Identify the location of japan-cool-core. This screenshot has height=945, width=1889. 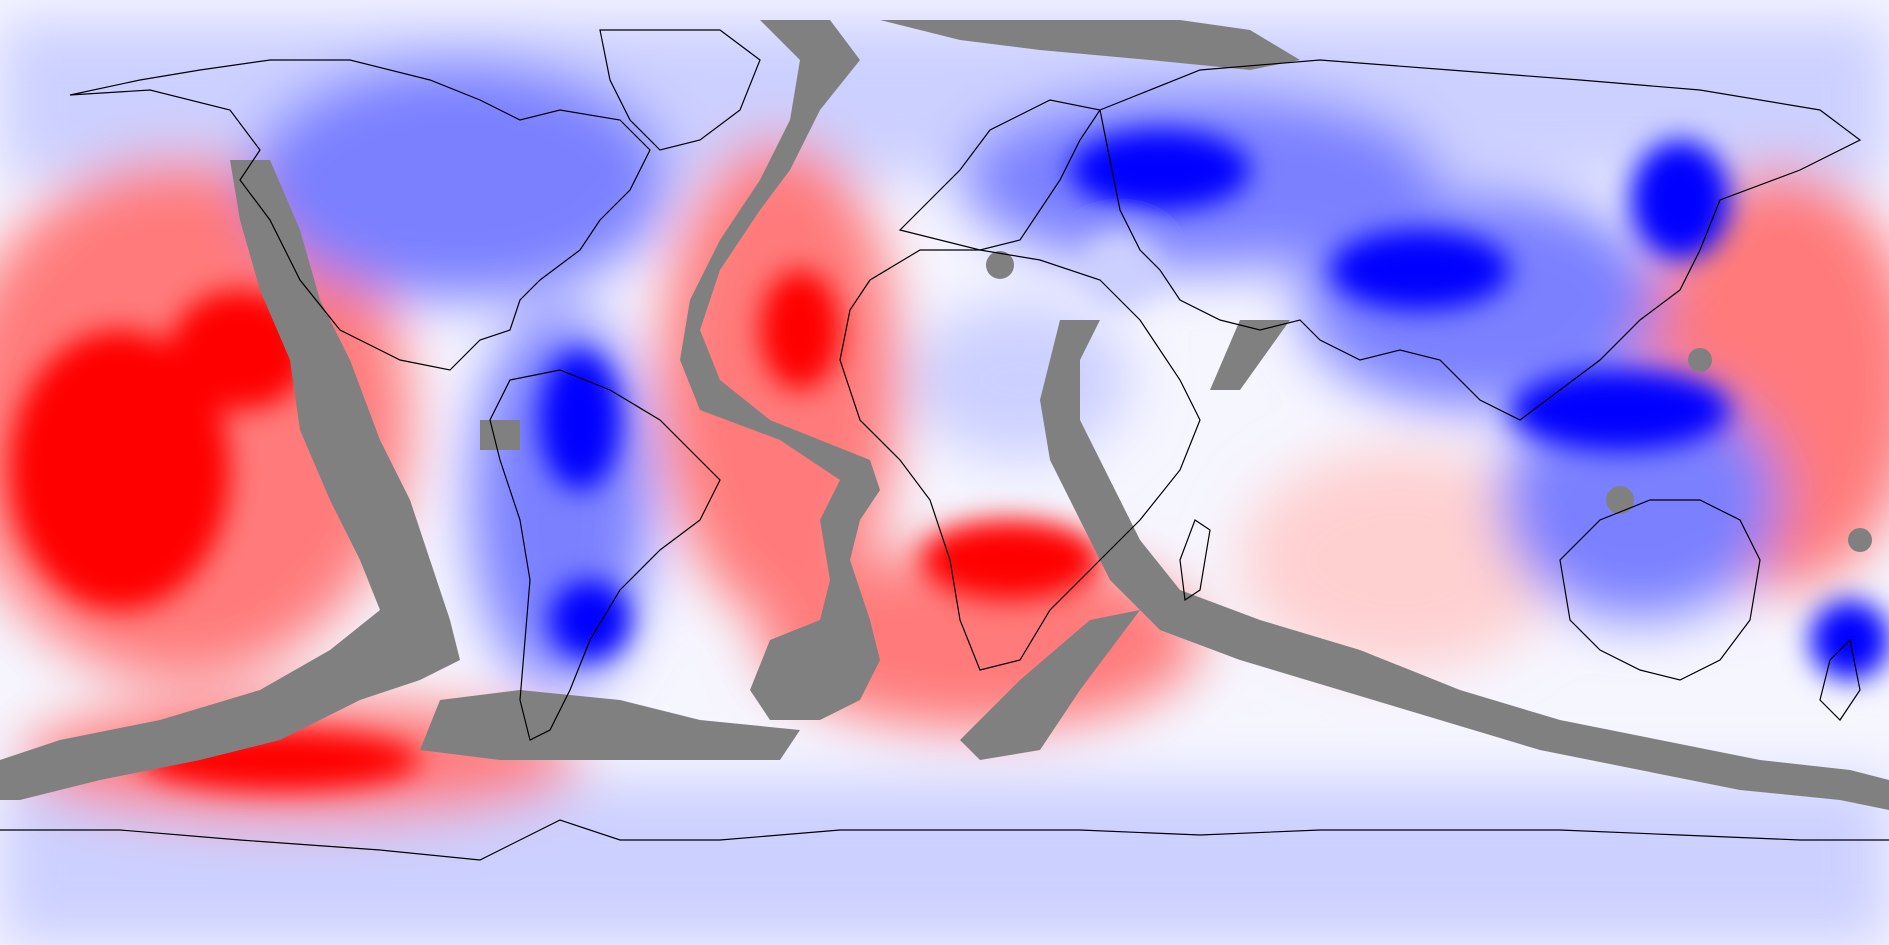
(1680, 200).